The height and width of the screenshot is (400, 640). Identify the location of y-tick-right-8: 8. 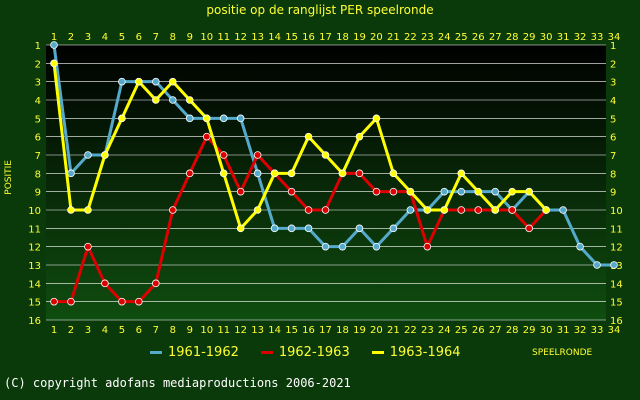
(613, 174).